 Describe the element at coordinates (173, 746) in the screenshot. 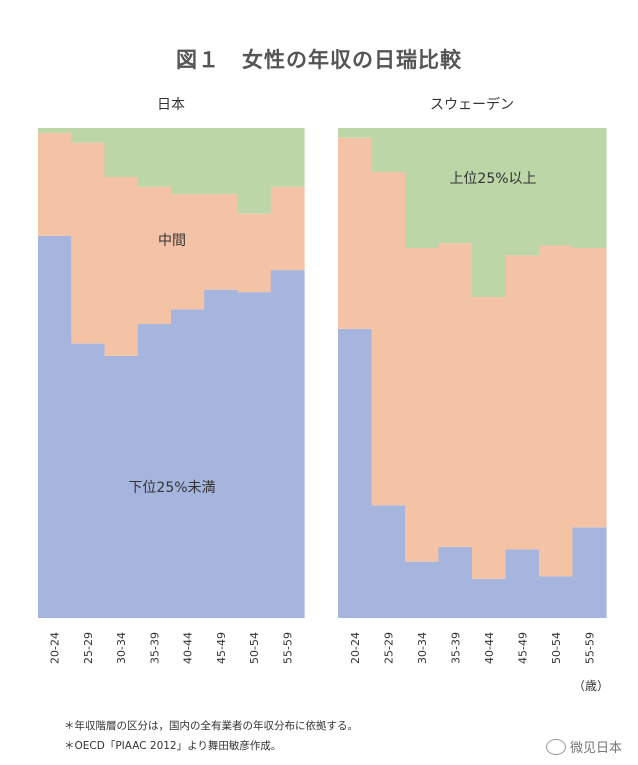

I see `footnote: ＊OECD「PIAAC 2012」より舞田敏彦作成。` at that location.